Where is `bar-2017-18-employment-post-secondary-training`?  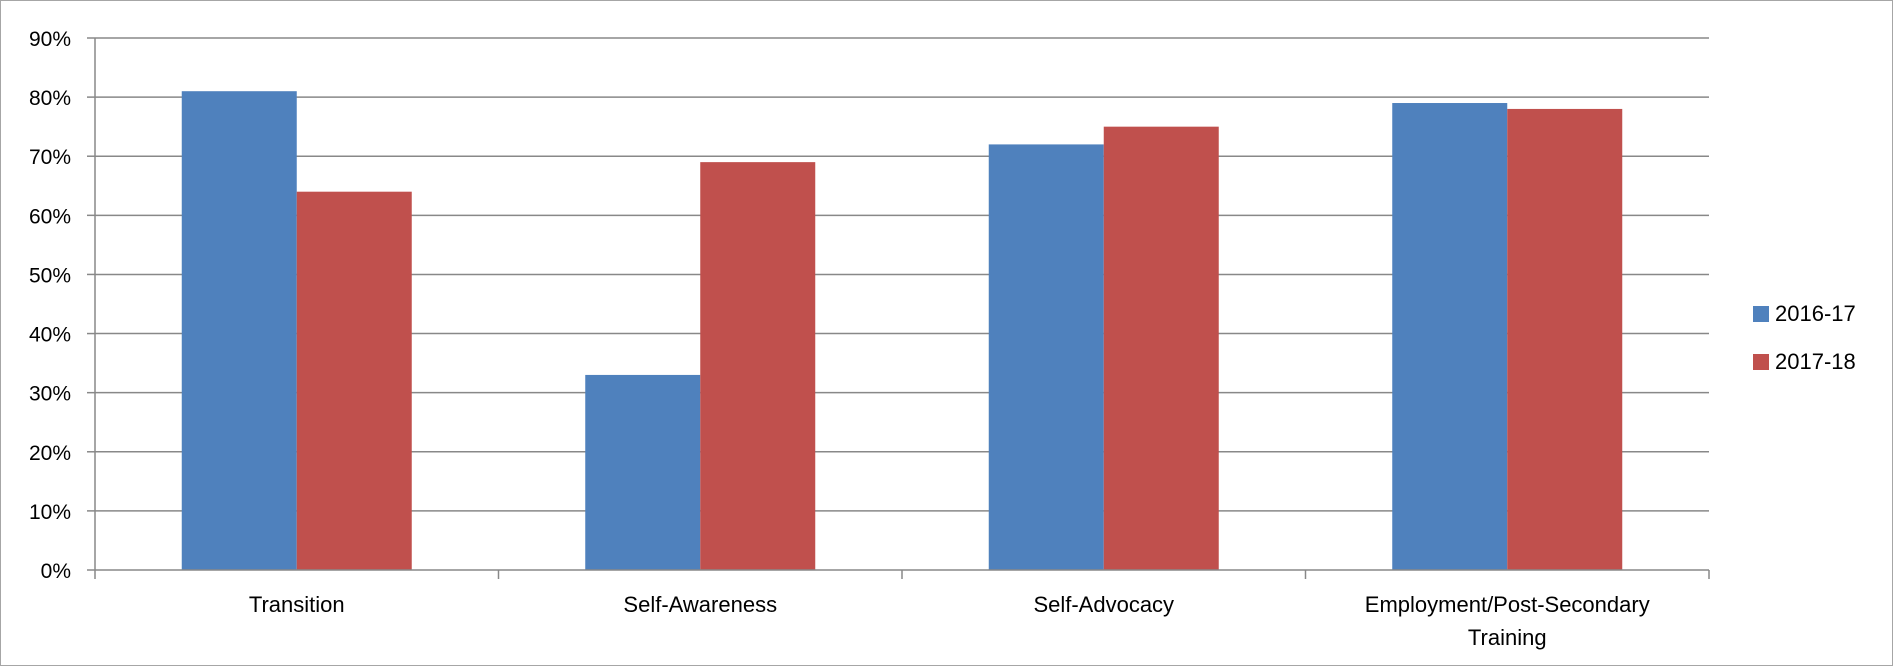 bar-2017-18-employment-post-secondary-training is located at coordinates (1565, 339).